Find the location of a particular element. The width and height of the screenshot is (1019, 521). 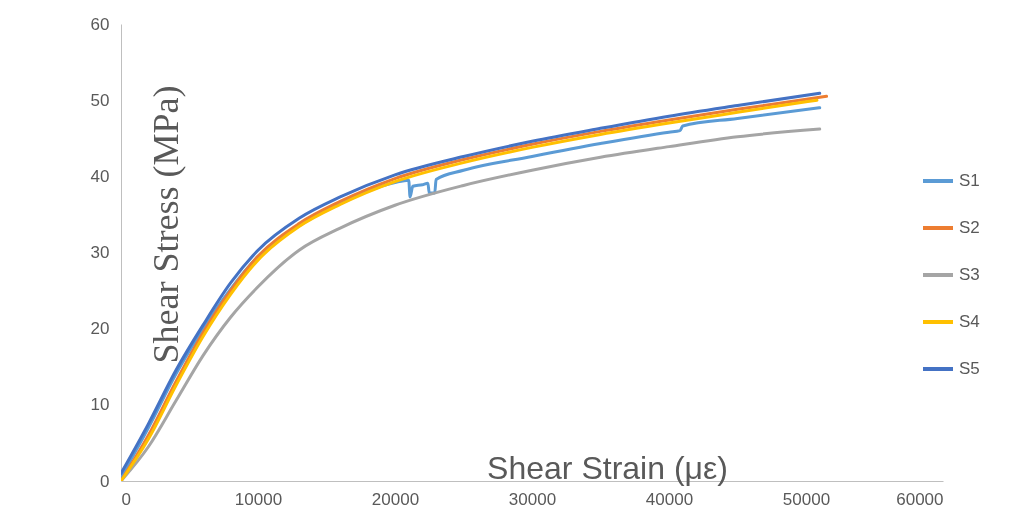

y-tick-label: 60 is located at coordinates (100, 24).